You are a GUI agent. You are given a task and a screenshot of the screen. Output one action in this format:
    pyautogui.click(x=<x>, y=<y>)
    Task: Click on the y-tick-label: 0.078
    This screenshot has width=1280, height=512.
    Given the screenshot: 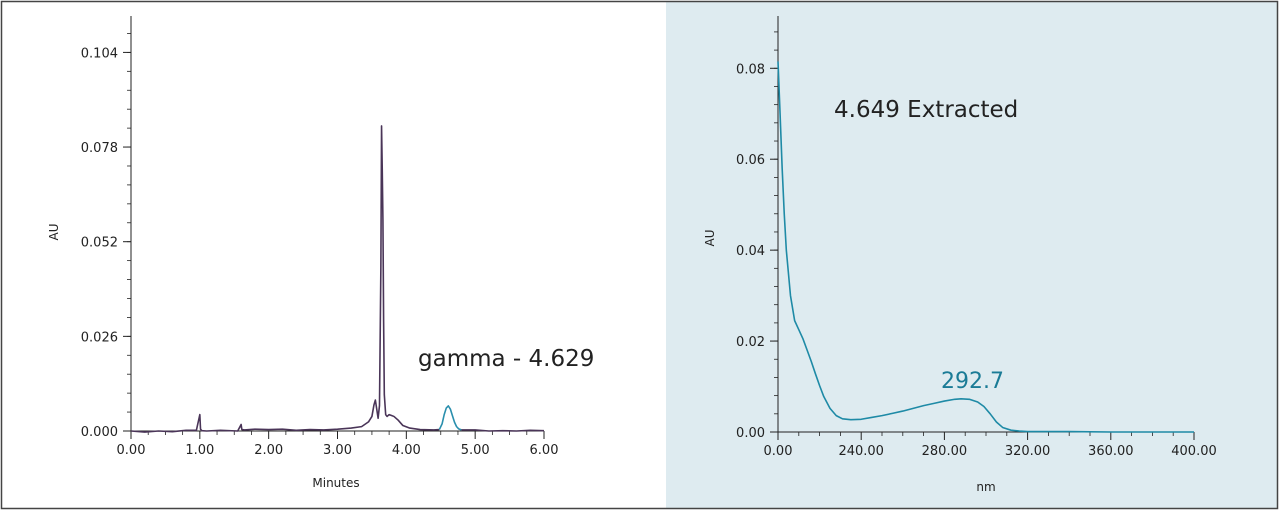 What is the action you would take?
    pyautogui.click(x=99, y=148)
    